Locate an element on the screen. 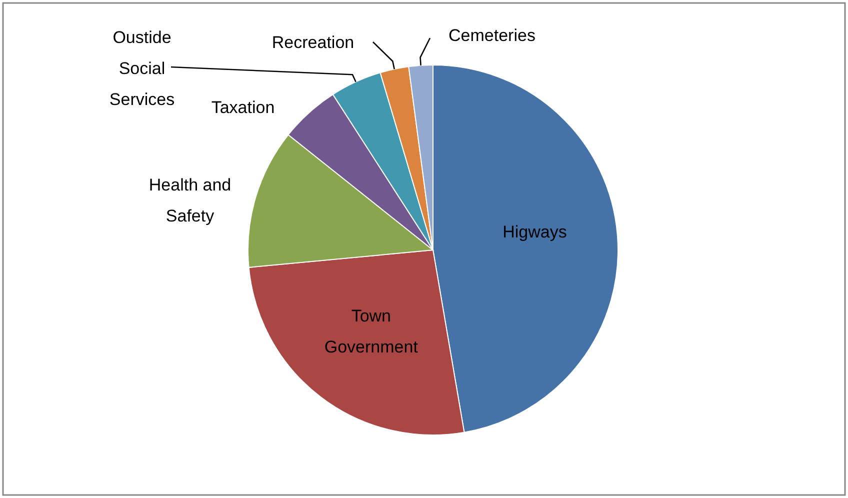 The image size is (848, 498). slice-label: Town Government is located at coordinates (371, 331).